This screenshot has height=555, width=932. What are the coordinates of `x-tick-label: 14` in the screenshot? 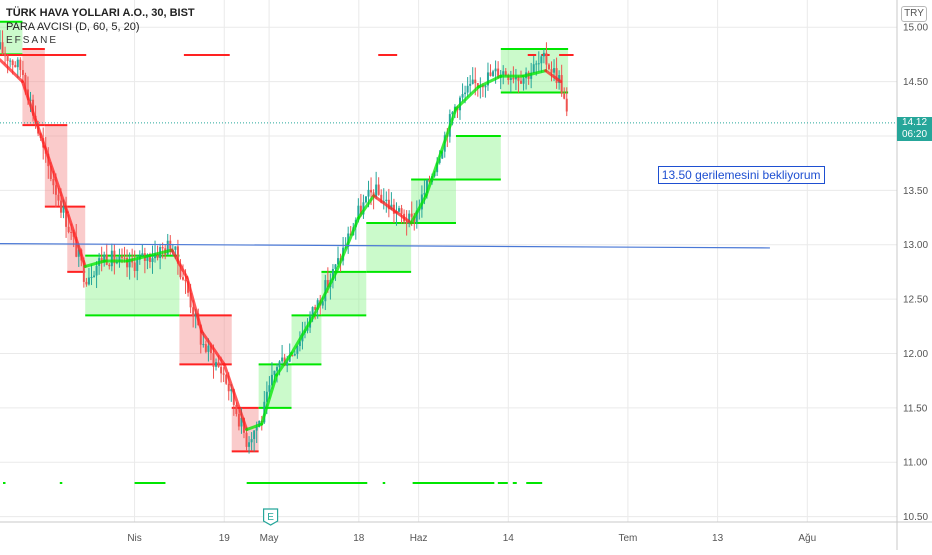 It's located at (509, 538).